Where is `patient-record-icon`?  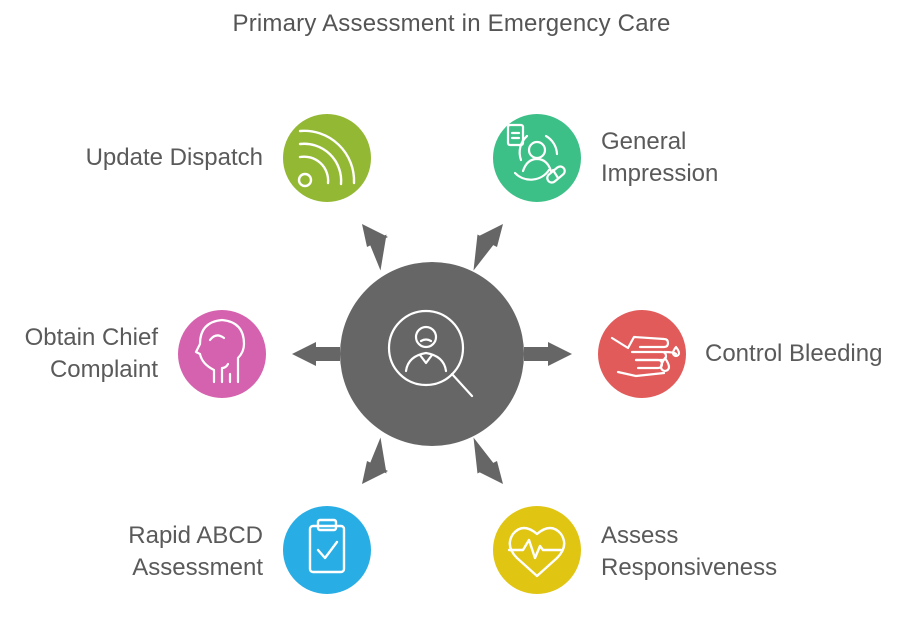 patient-record-icon is located at coordinates (536, 153).